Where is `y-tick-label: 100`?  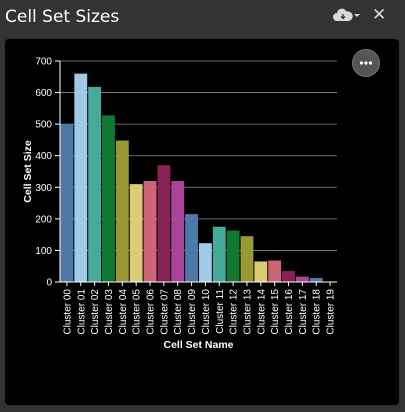 y-tick-label: 100 is located at coordinates (43, 251).